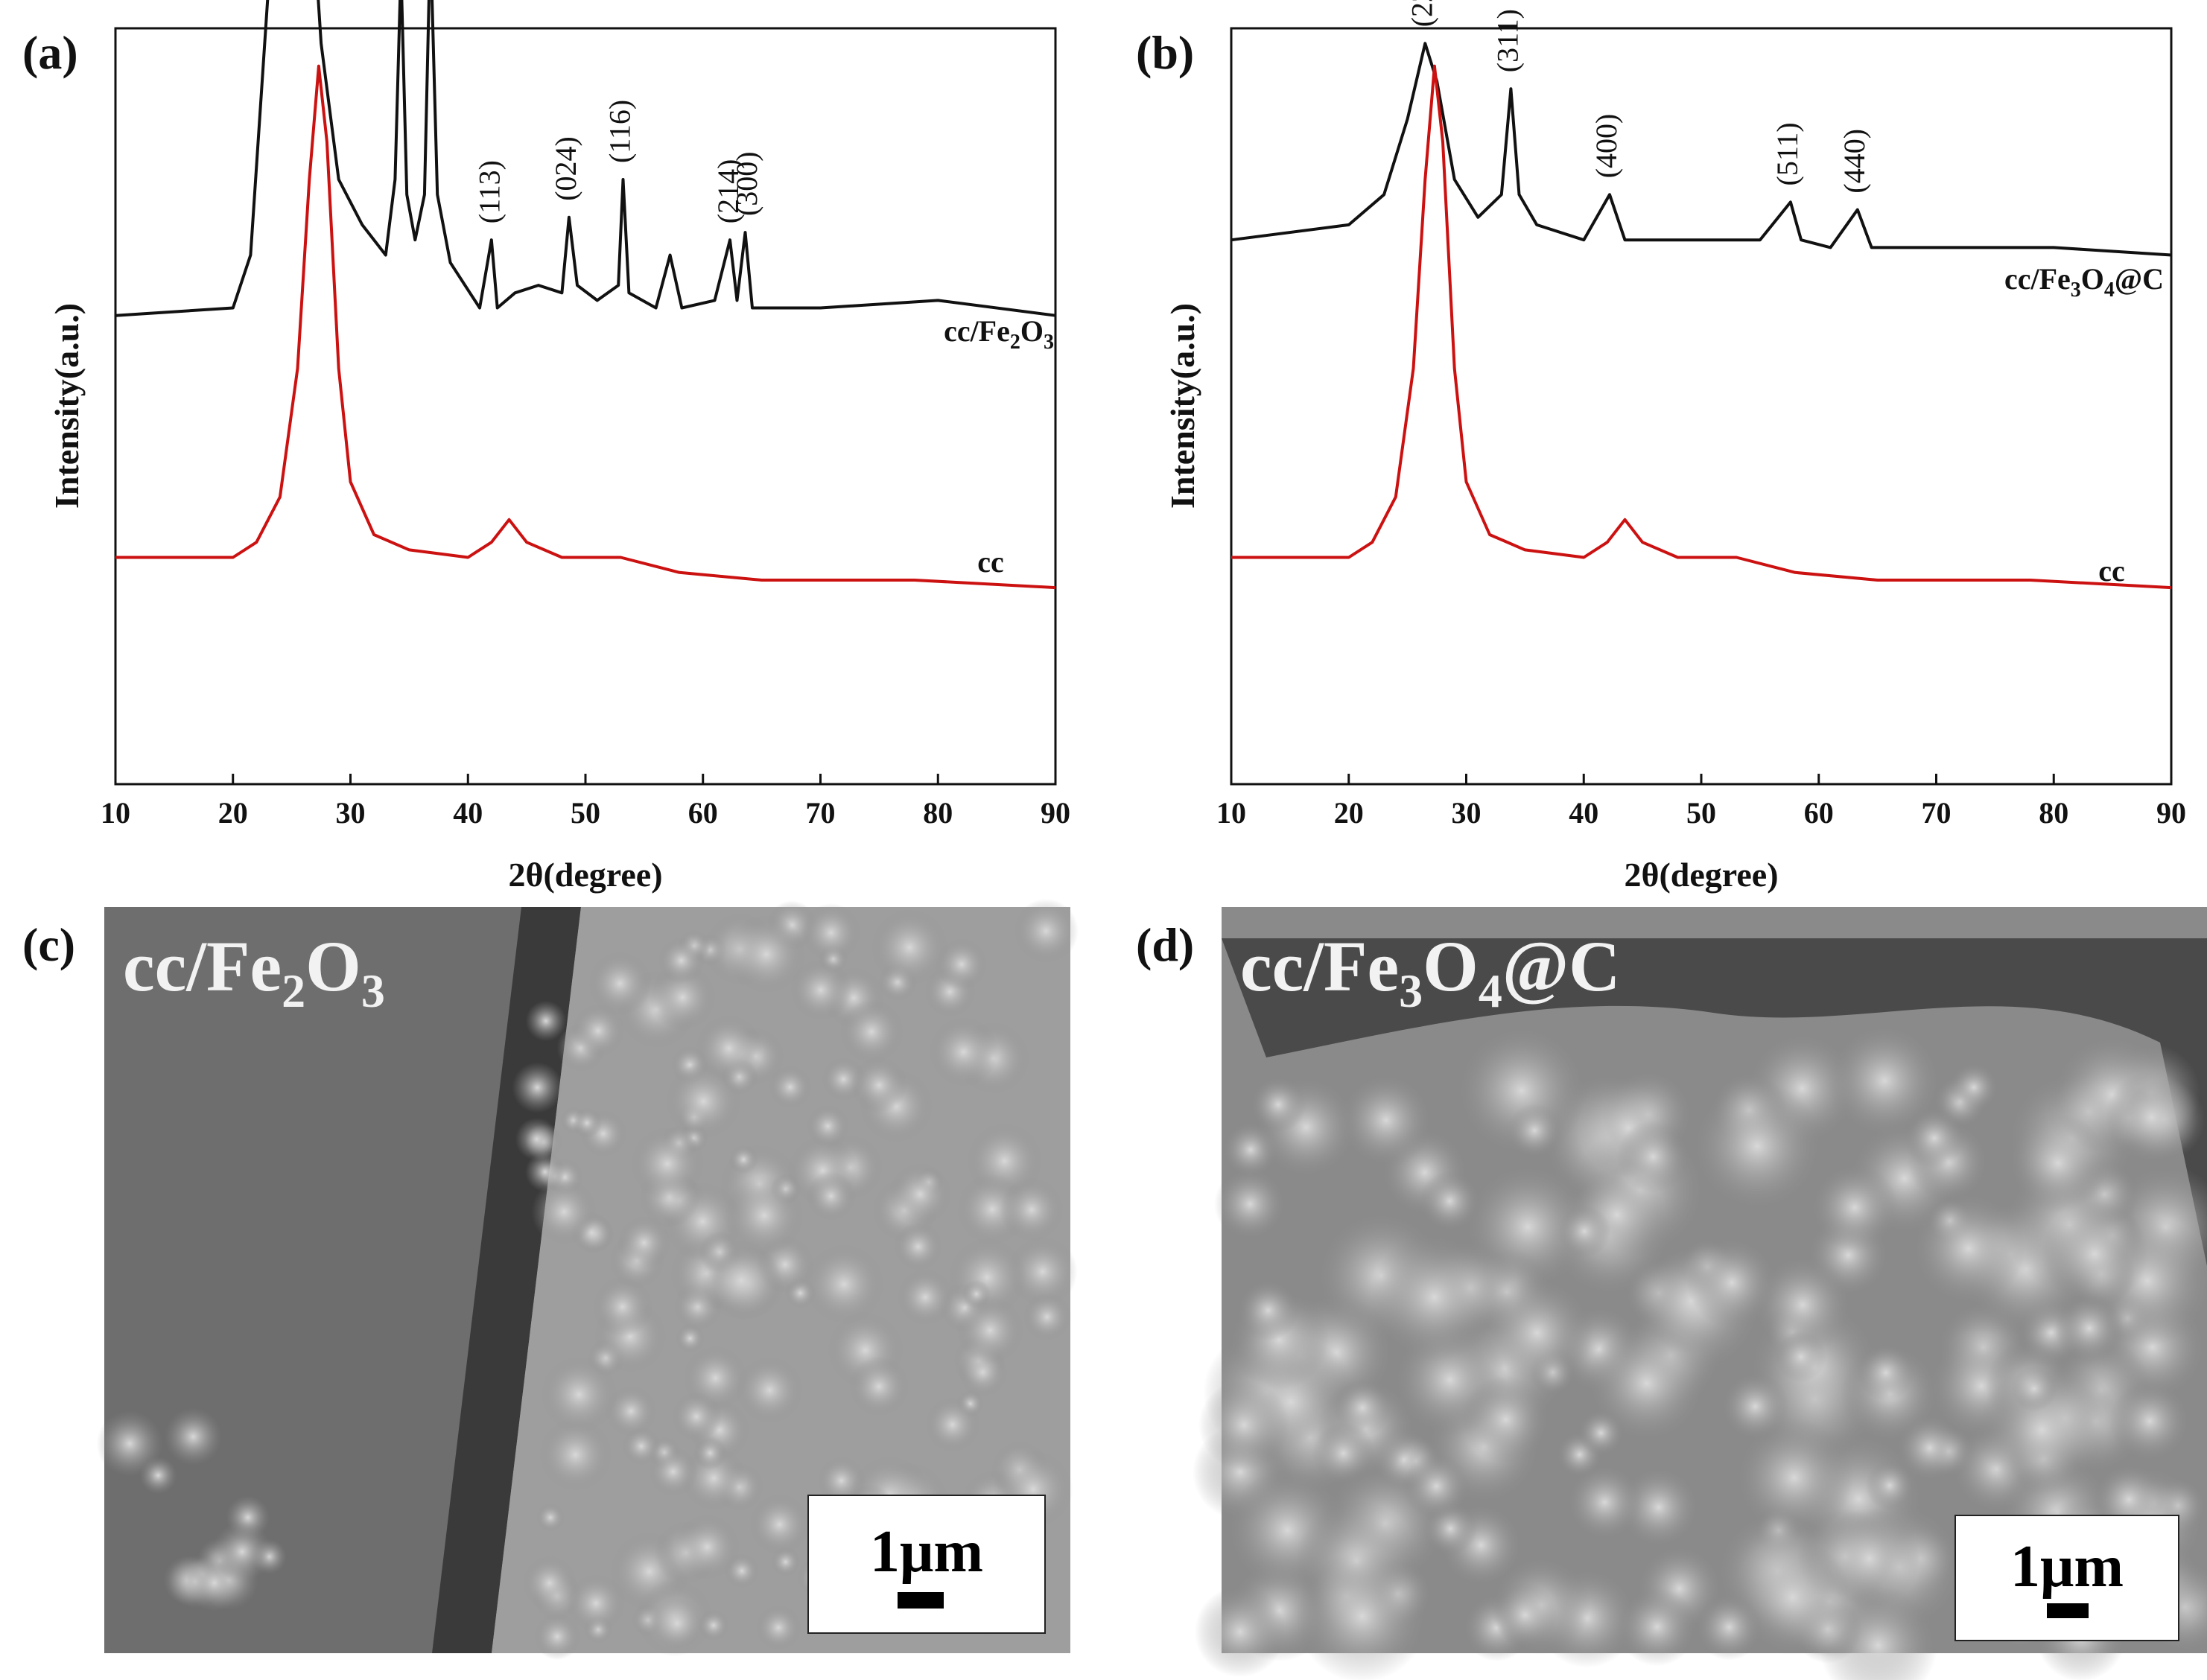 The image size is (2207, 1680). I want to click on chart-b-xtick-label: 20, so click(1349, 813).